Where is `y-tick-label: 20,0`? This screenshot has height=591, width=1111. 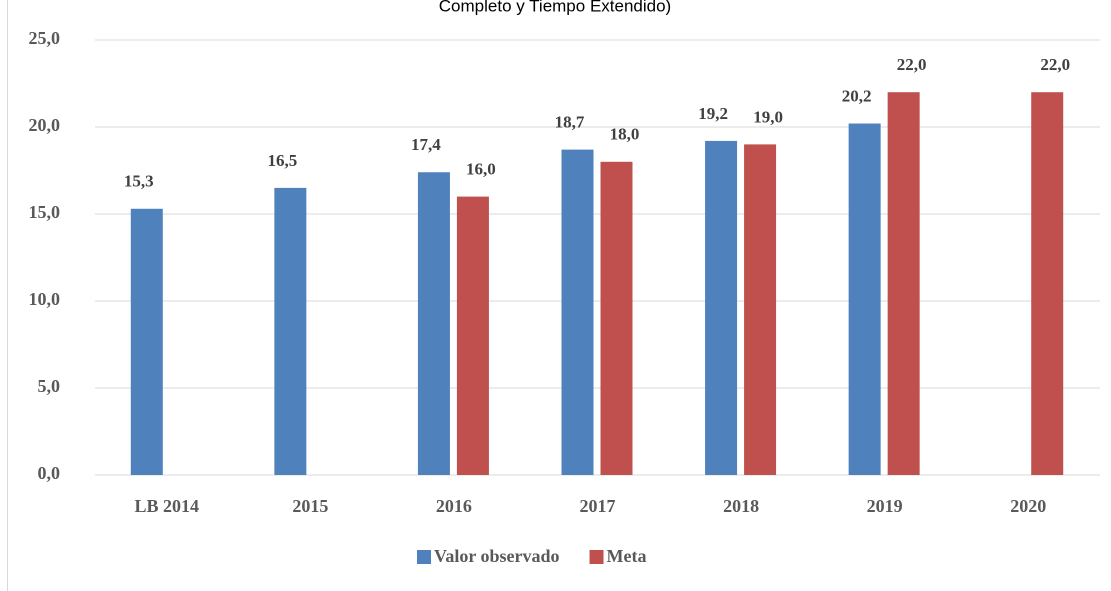 y-tick-label: 20,0 is located at coordinates (45, 125).